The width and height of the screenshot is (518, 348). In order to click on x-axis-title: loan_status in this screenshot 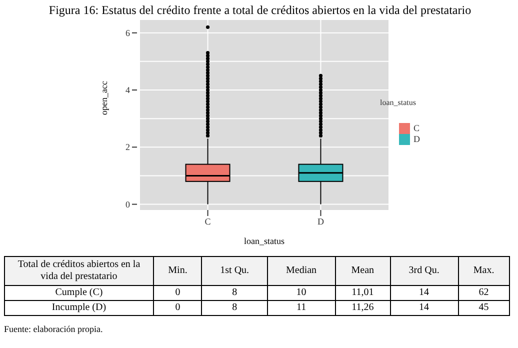, I will do `click(264, 241)`.